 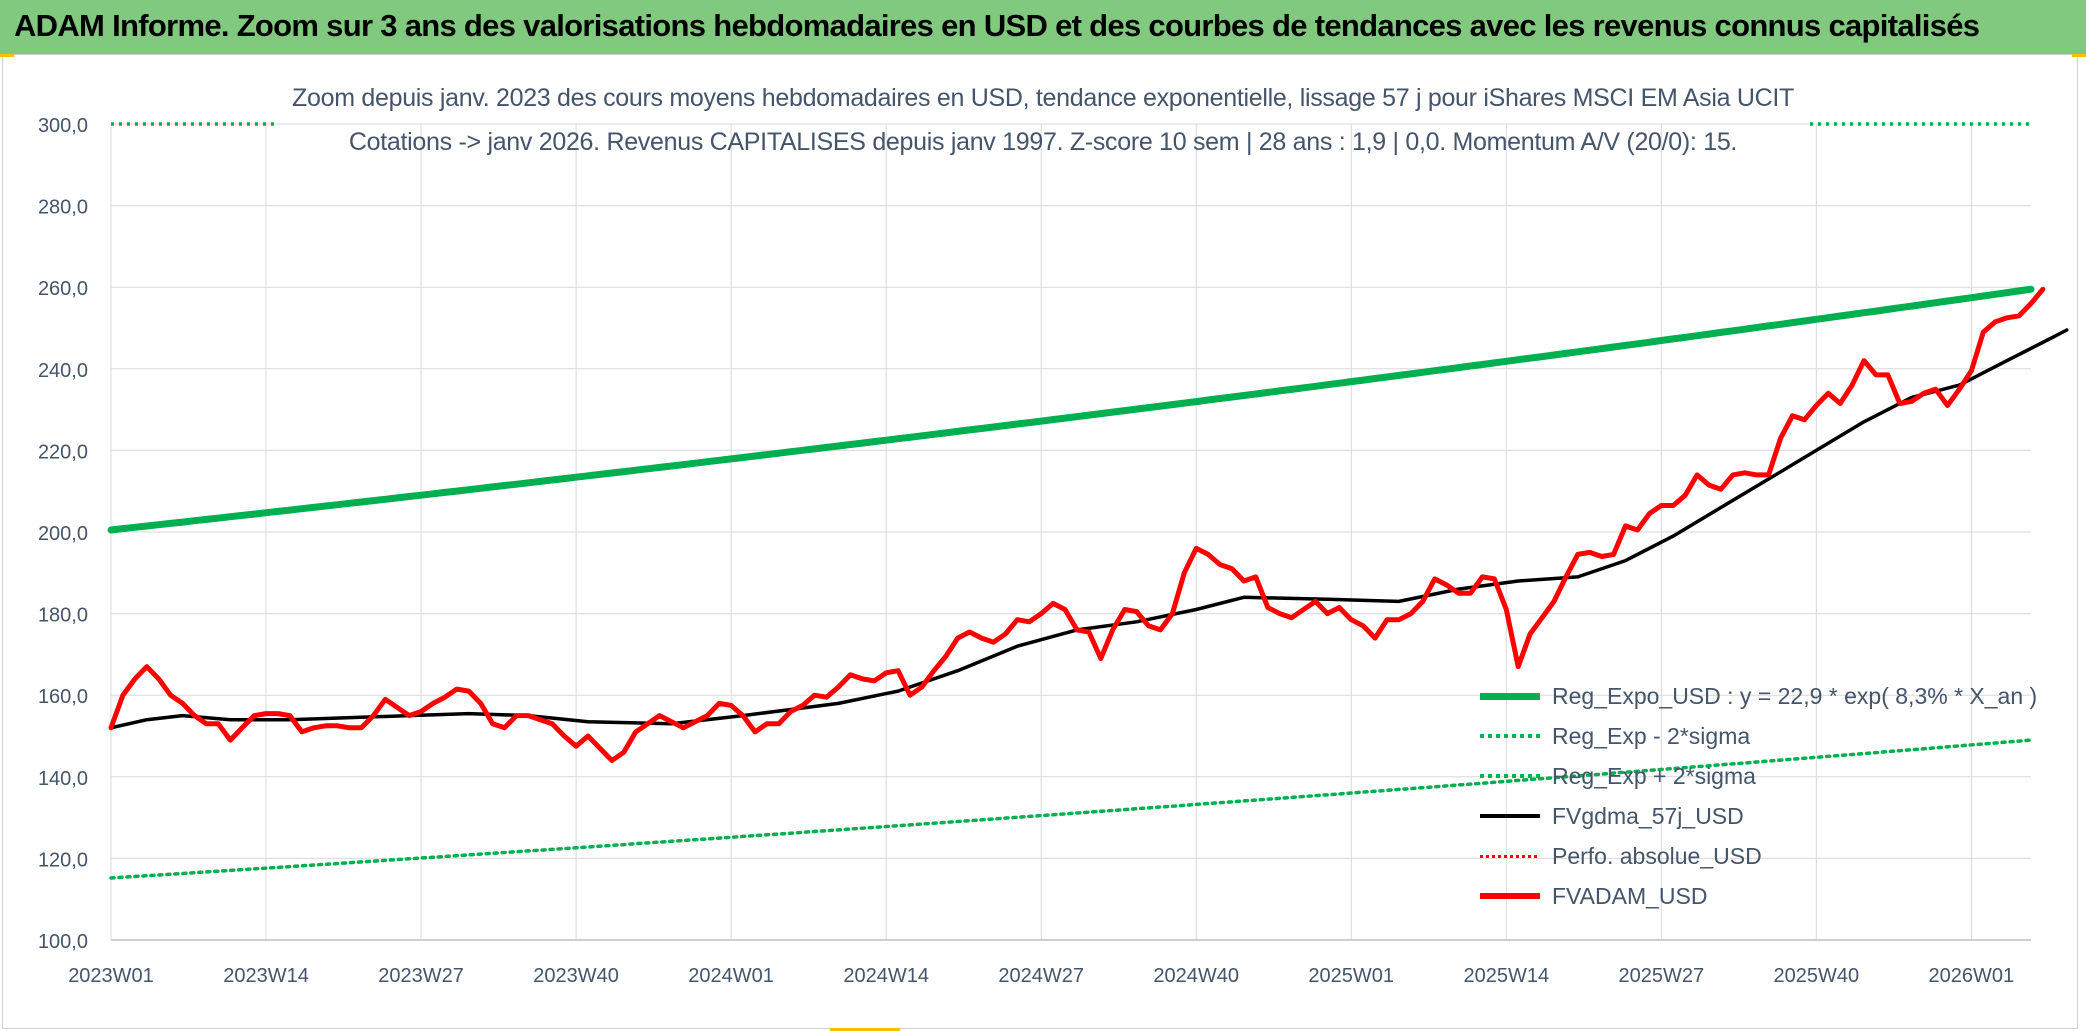 I want to click on legend-label-reg-exp-plus: Reg_Exp + 2*sigma, so click(x=1654, y=775).